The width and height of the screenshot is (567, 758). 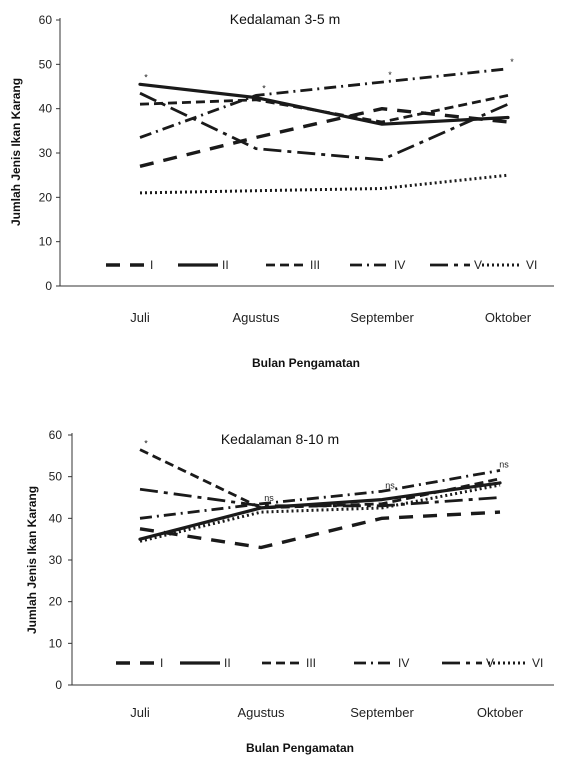 What do you see at coordinates (285, 19) in the screenshot?
I see `chart-title: Kedalaman 3-5 m` at bounding box center [285, 19].